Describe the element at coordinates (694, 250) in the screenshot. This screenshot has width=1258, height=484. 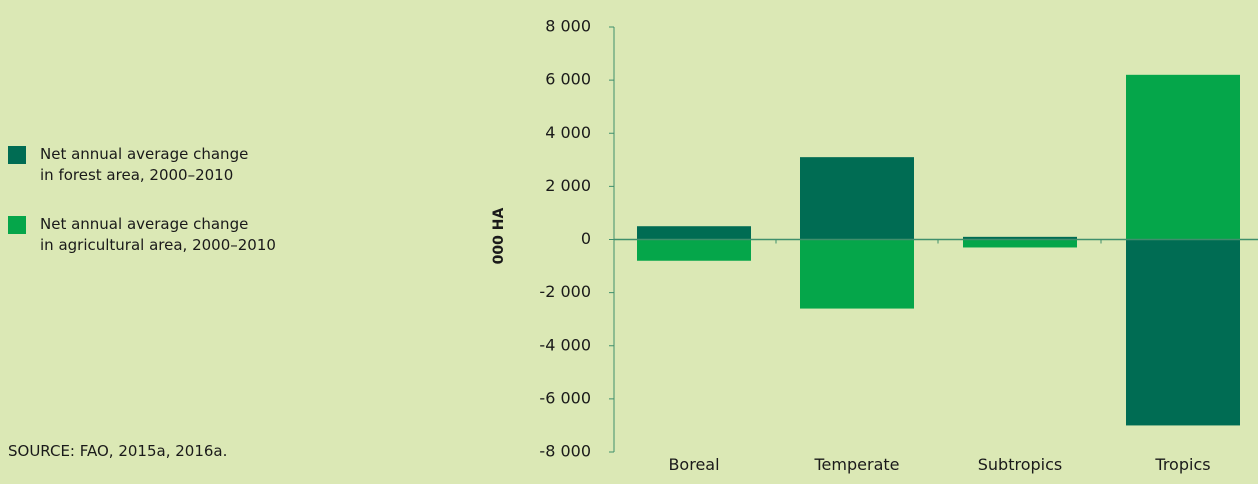
I see `bar-agriculture-boreal` at that location.